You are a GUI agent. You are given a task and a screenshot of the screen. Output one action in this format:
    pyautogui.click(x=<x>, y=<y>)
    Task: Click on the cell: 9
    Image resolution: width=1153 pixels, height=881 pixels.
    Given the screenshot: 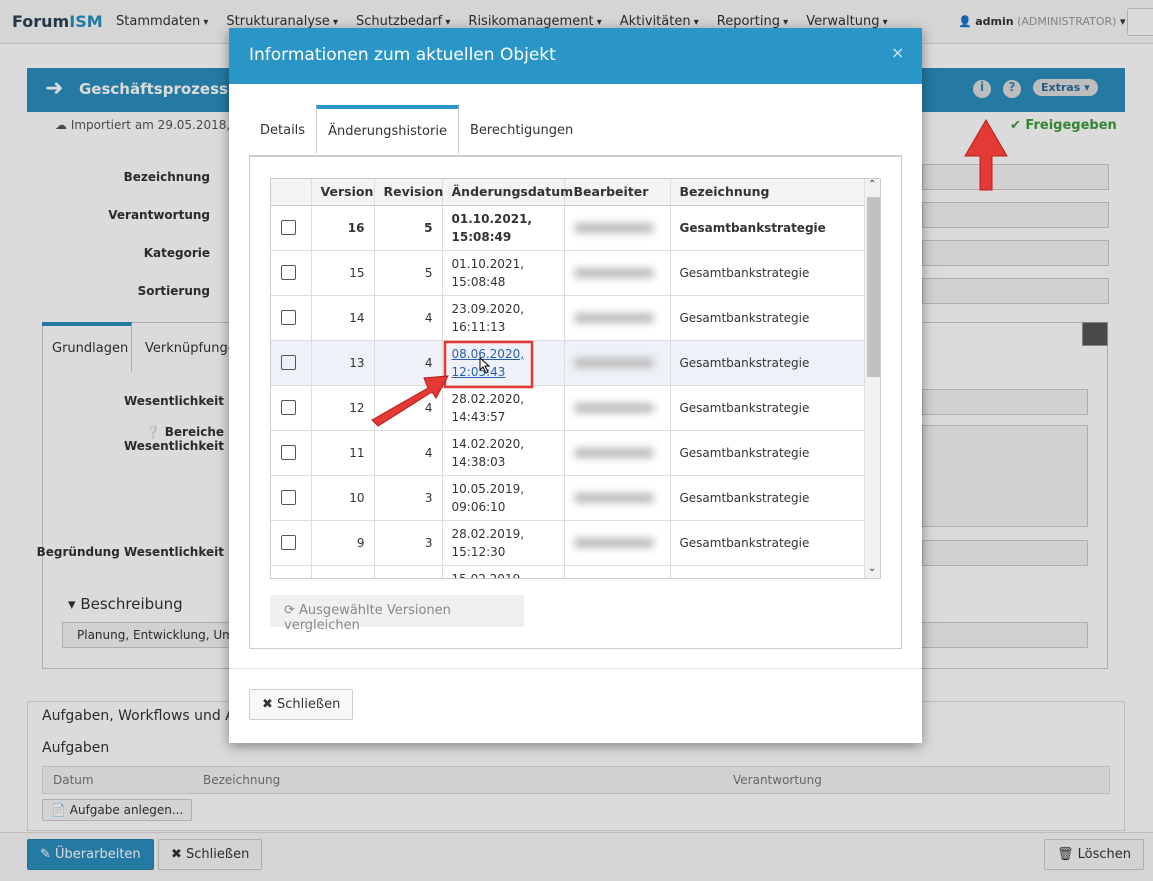 What is the action you would take?
    pyautogui.click(x=343, y=543)
    